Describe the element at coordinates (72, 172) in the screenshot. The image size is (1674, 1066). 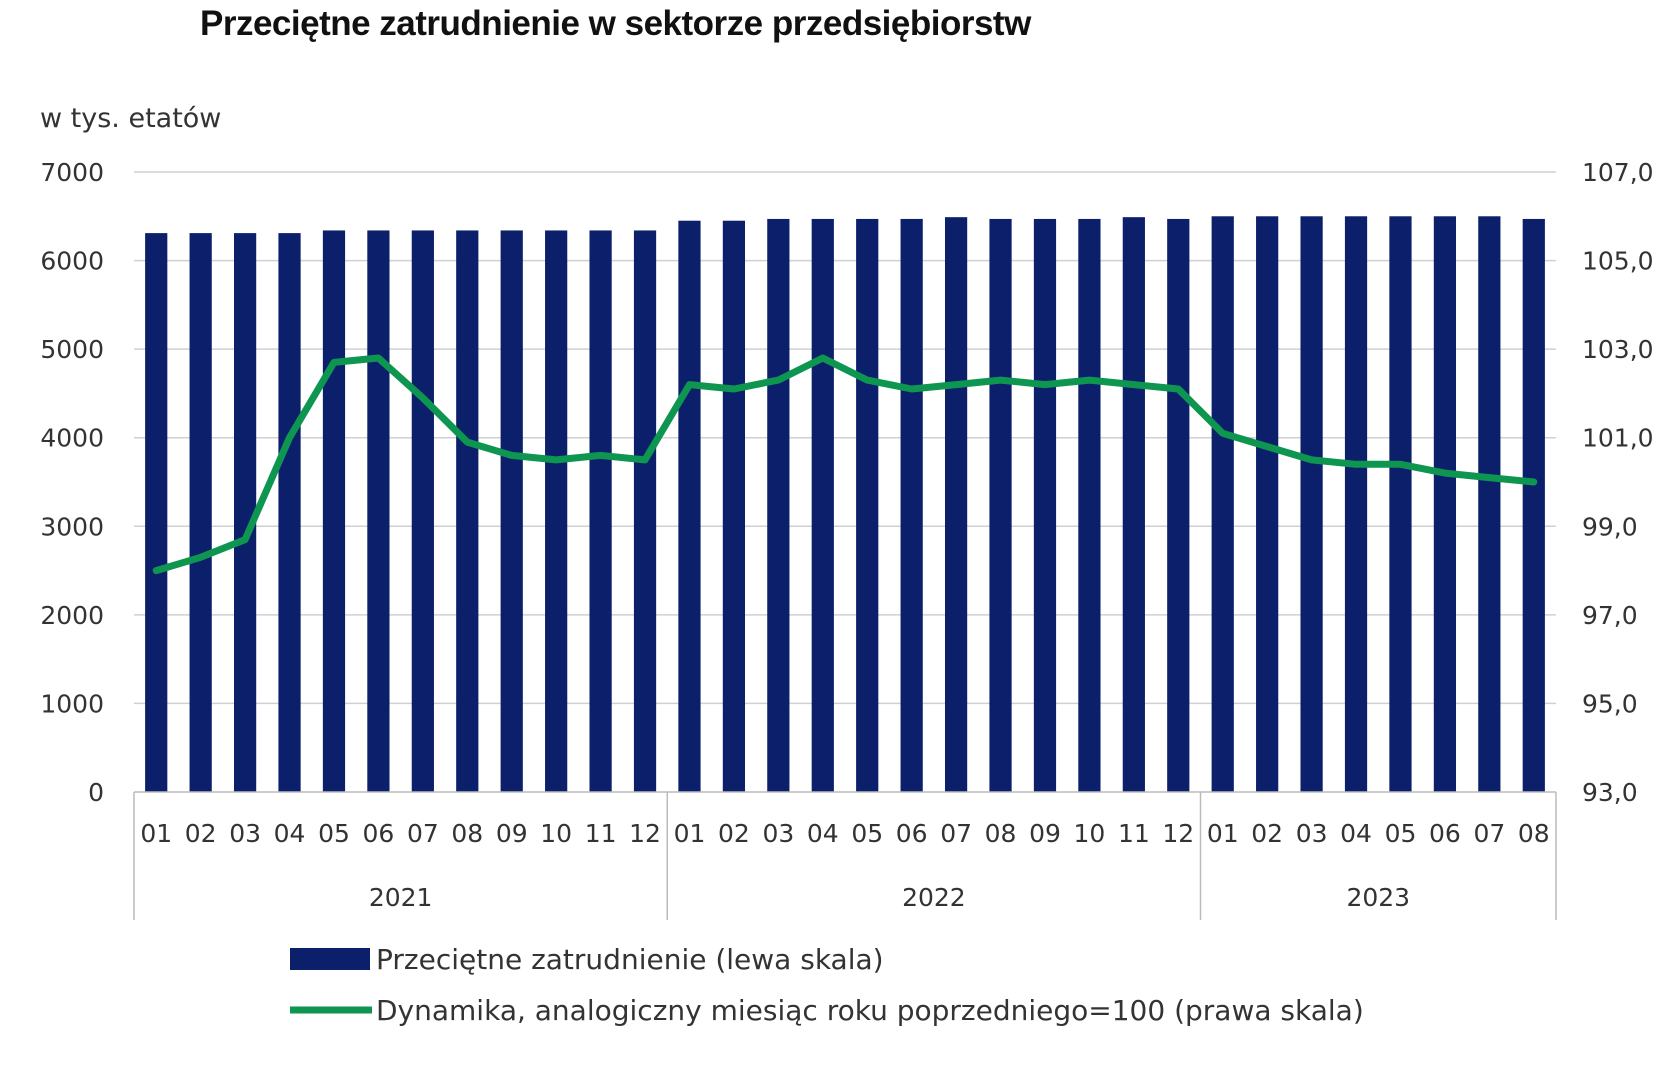
I see `y-tick-left: 7000` at that location.